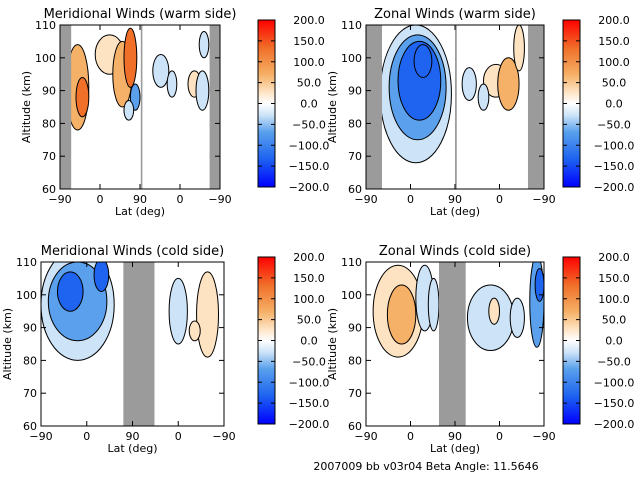 The height and width of the screenshot is (480, 640). I want to click on chart-title: Meridional Winds (cold side), so click(132, 251).